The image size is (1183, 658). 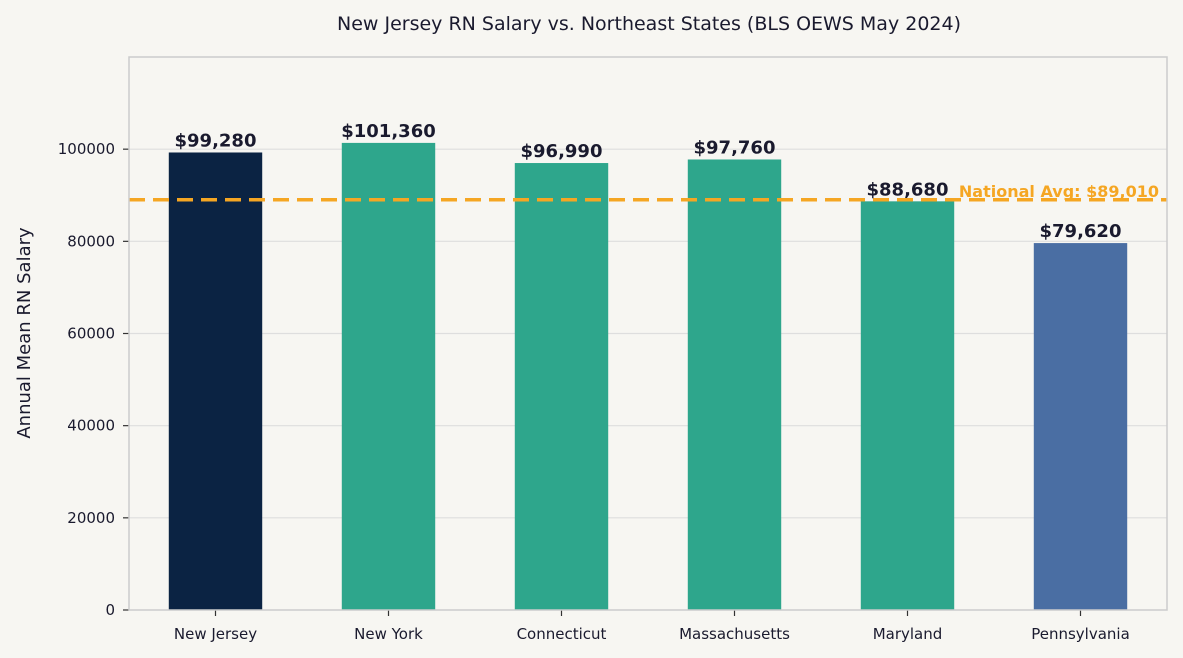 I want to click on bar-maryland, so click(x=907, y=405).